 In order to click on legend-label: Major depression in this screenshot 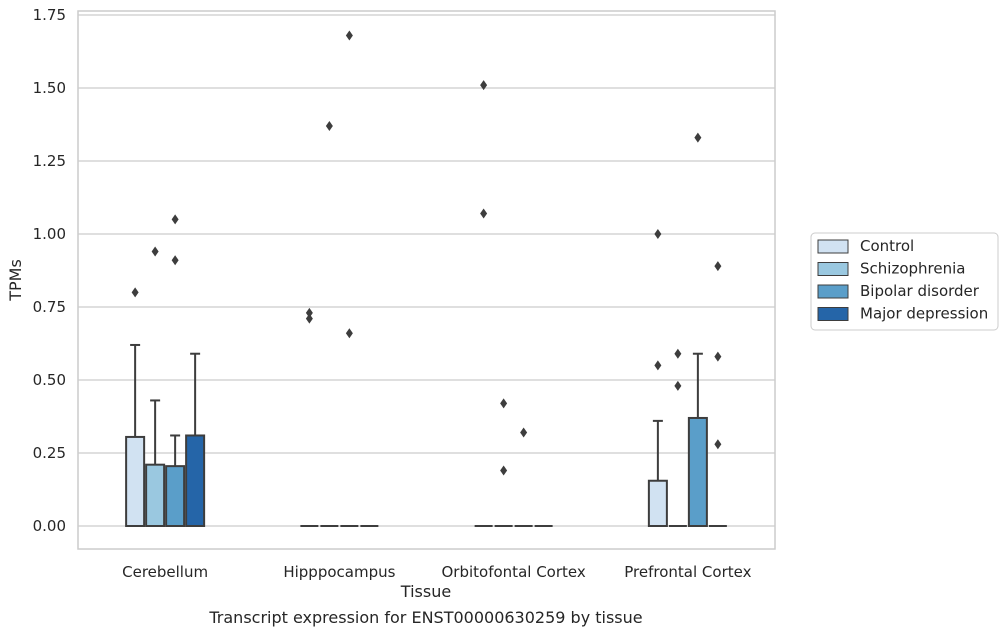, I will do `click(924, 314)`.